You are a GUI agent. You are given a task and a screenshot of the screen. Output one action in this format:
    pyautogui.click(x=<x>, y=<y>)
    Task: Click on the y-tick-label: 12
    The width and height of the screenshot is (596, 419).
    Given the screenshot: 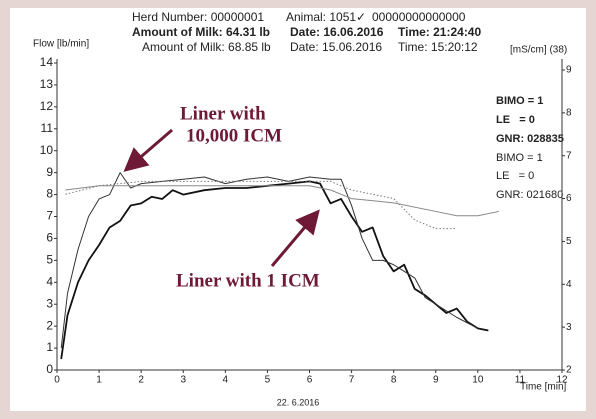 What is the action you would take?
    pyautogui.click(x=47, y=106)
    